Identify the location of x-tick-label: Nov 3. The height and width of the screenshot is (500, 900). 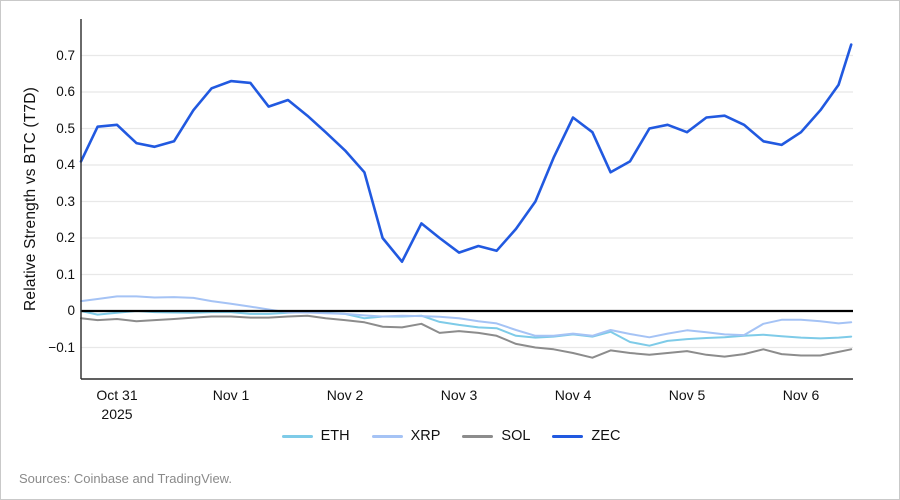
(459, 395).